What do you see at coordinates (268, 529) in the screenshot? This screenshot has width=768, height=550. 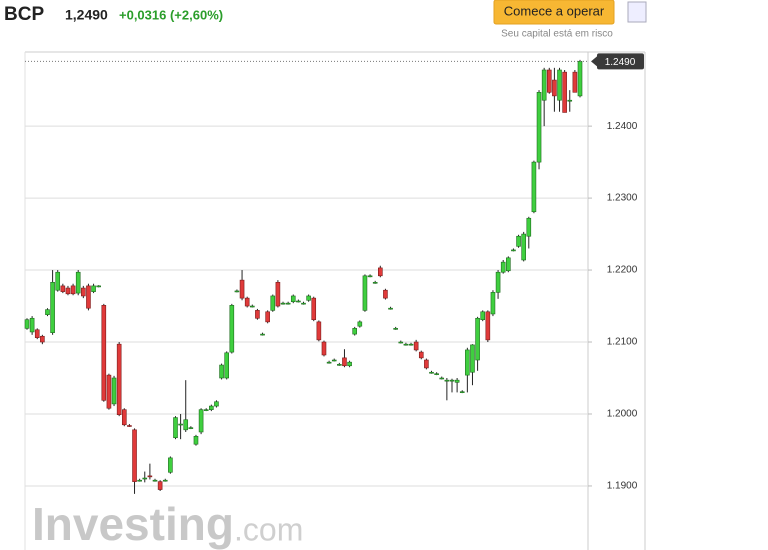 I see `watermark-suffix: .com` at bounding box center [268, 529].